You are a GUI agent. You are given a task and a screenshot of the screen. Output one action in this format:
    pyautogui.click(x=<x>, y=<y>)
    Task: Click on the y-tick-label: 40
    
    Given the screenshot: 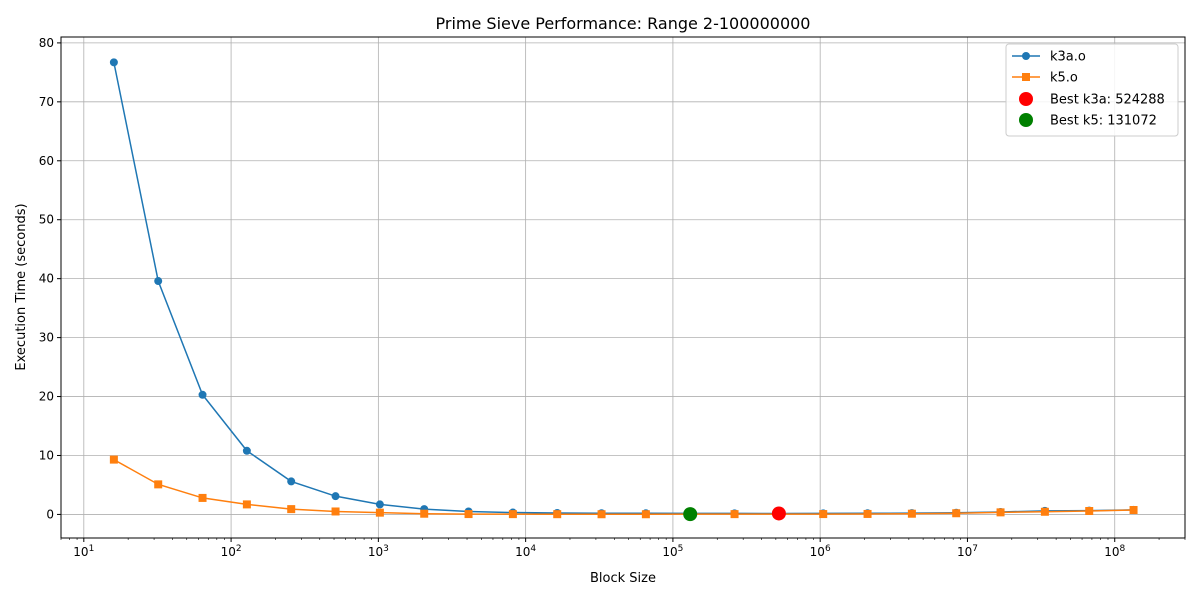 What is the action you would take?
    pyautogui.click(x=46, y=279)
    